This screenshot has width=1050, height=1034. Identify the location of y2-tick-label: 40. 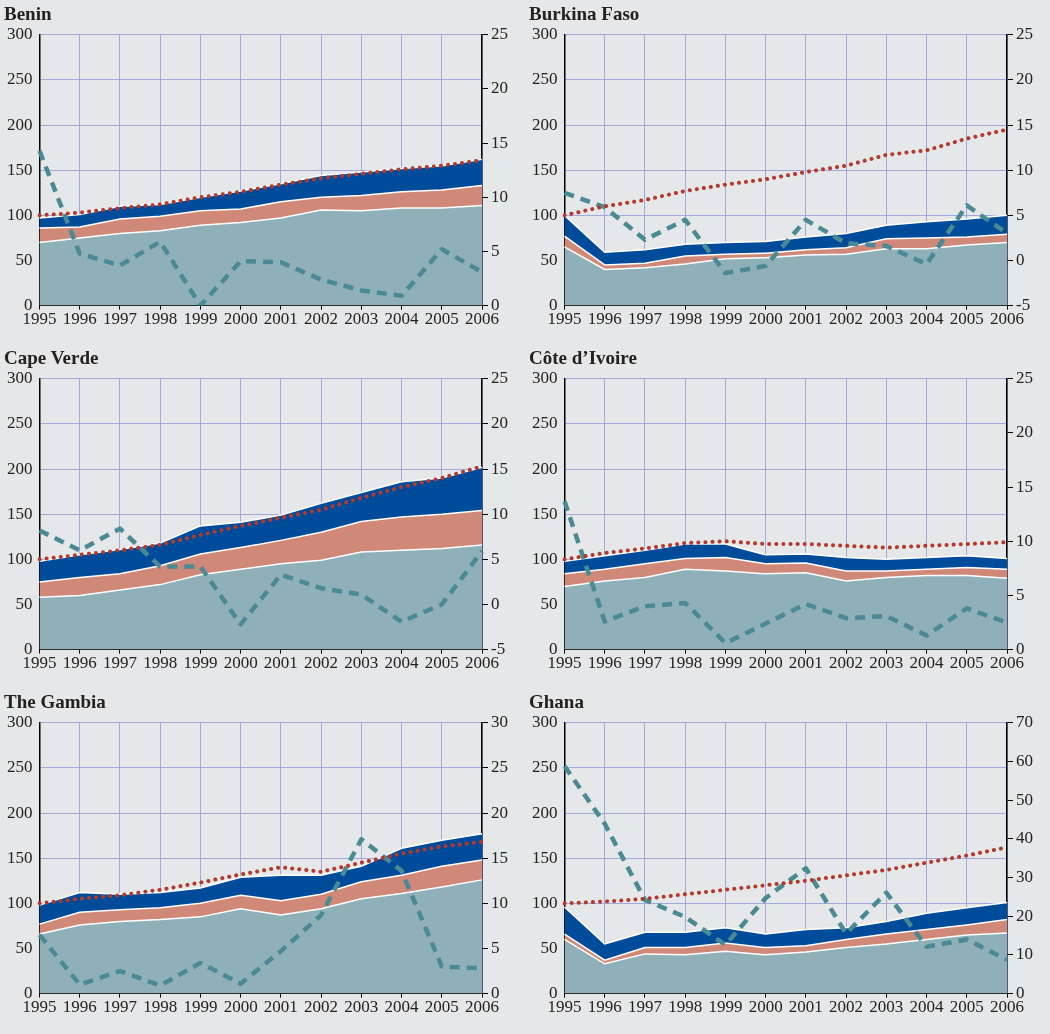
(1024, 838).